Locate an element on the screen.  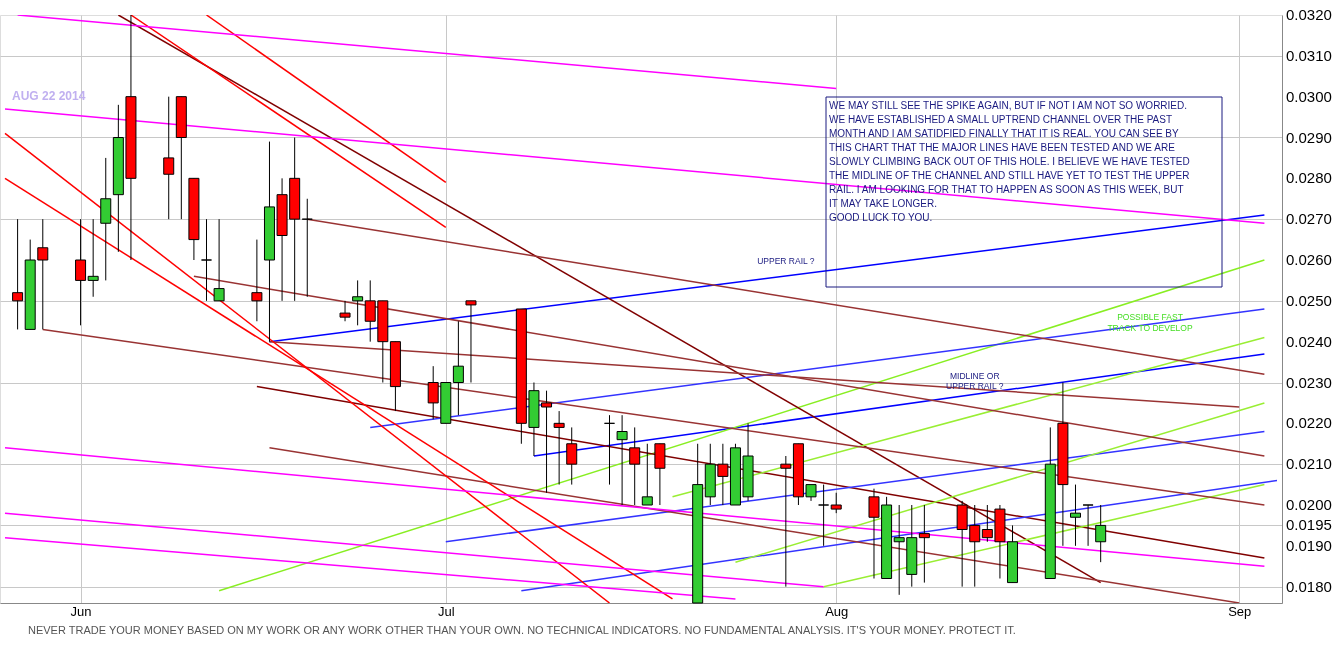
y-tick-label: 0.0195 is located at coordinates (1309, 525).